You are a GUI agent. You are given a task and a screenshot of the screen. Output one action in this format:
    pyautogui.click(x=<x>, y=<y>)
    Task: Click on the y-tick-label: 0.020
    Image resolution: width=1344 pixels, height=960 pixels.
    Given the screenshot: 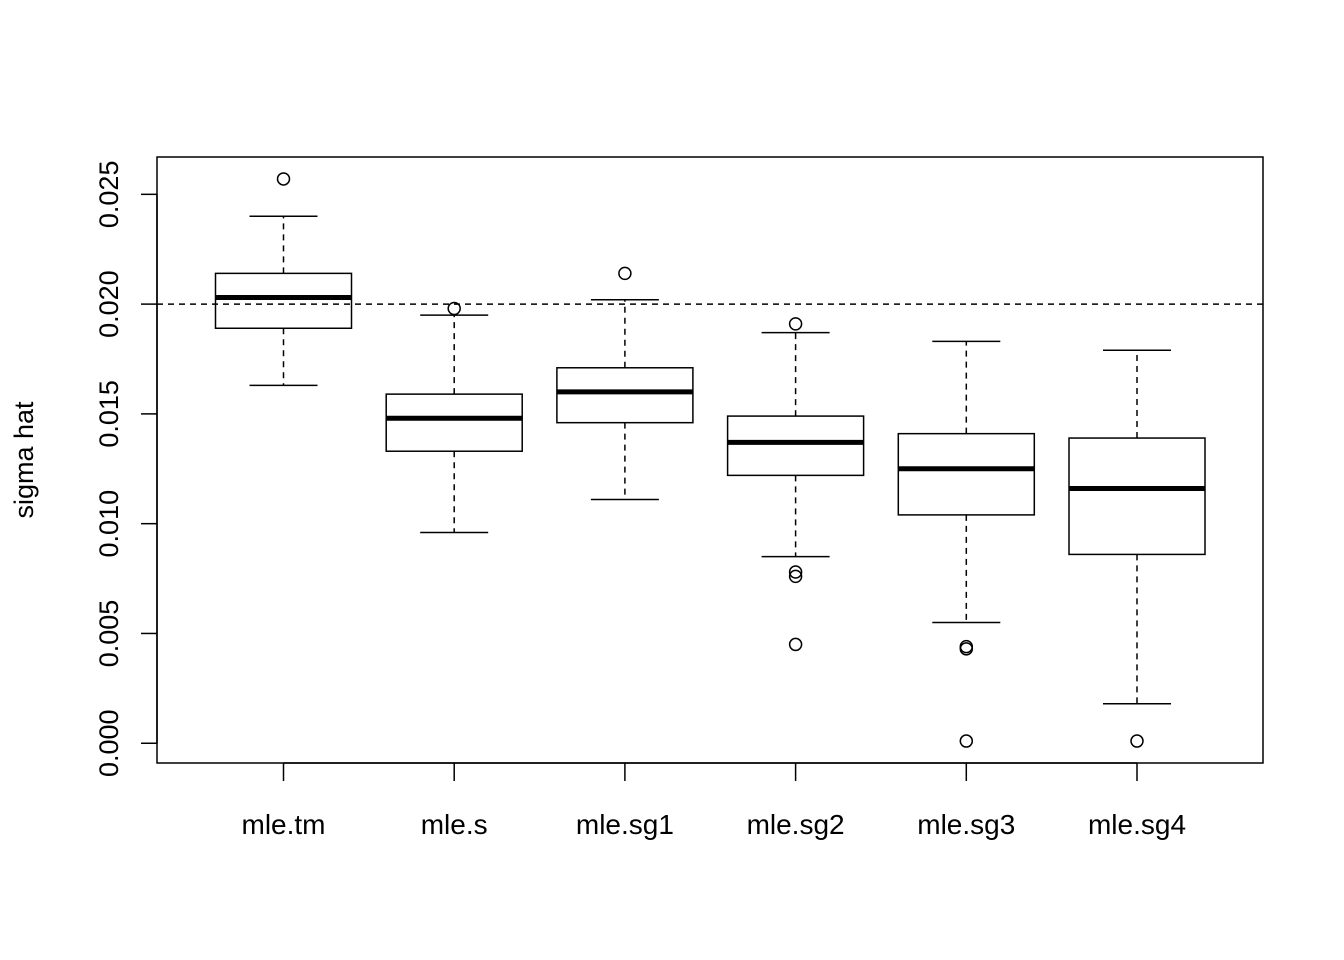 What is the action you would take?
    pyautogui.click(x=109, y=304)
    